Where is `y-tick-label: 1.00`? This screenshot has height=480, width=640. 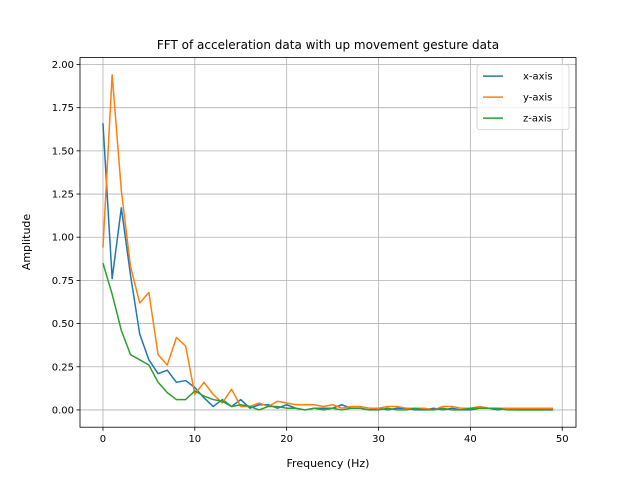 y-tick-label: 1.00 is located at coordinates (63, 238).